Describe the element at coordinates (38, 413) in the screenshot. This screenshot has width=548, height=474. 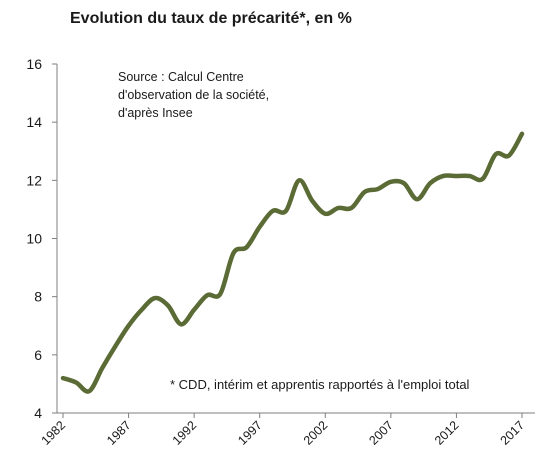
I see `y-tick-label: 4` at that location.